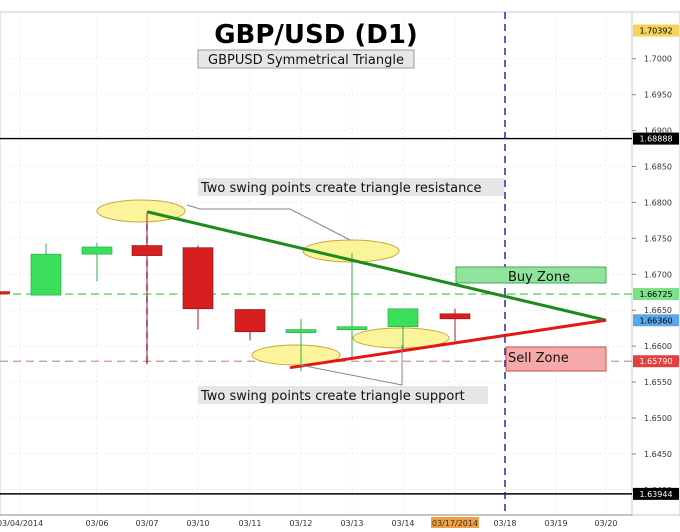 This screenshot has height=532, width=680. Describe the element at coordinates (658, 454) in the screenshot. I see `y-tick-label: 1.6450` at that location.